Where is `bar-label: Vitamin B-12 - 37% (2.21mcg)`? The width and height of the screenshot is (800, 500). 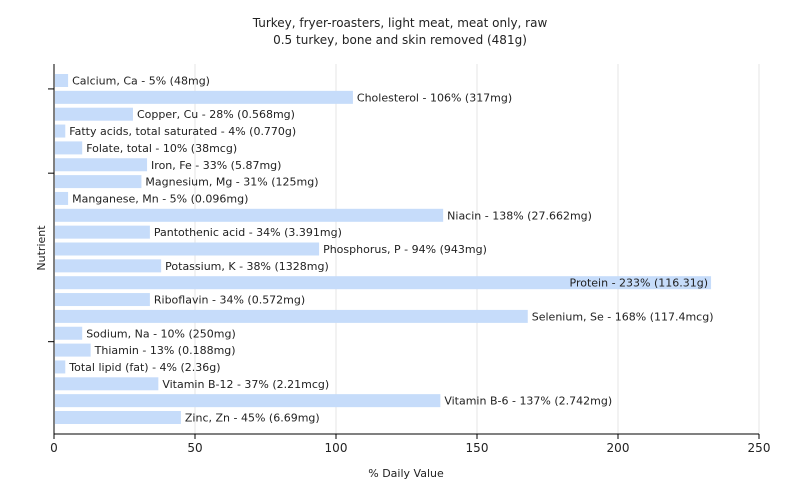
bar-label: Vitamin B-12 - 37% (2.21mcg) is located at coordinates (245, 384).